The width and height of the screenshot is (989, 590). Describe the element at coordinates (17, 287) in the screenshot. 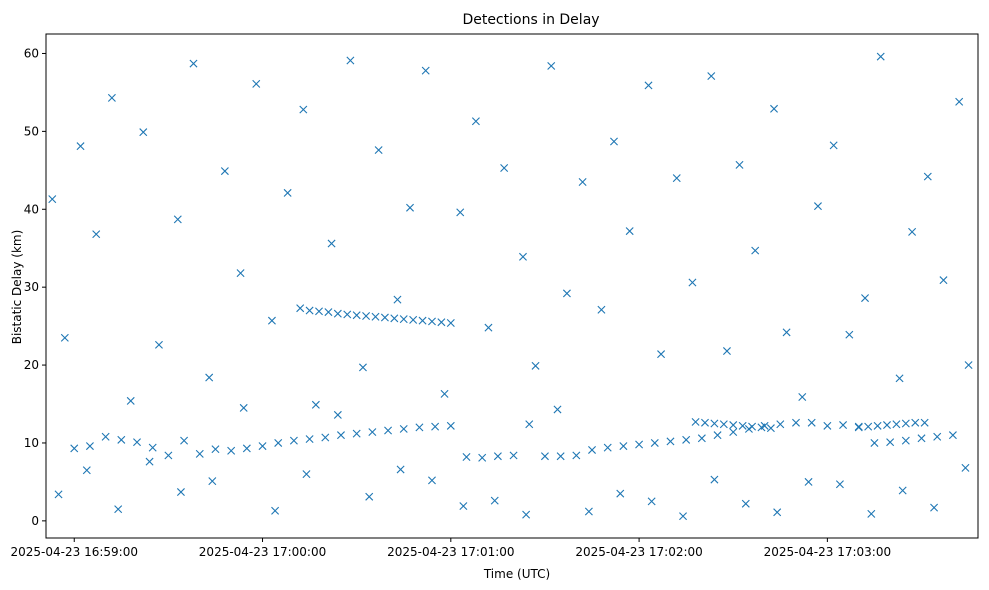

I see `y-axis-label: Bistatic Delay (km)` at that location.